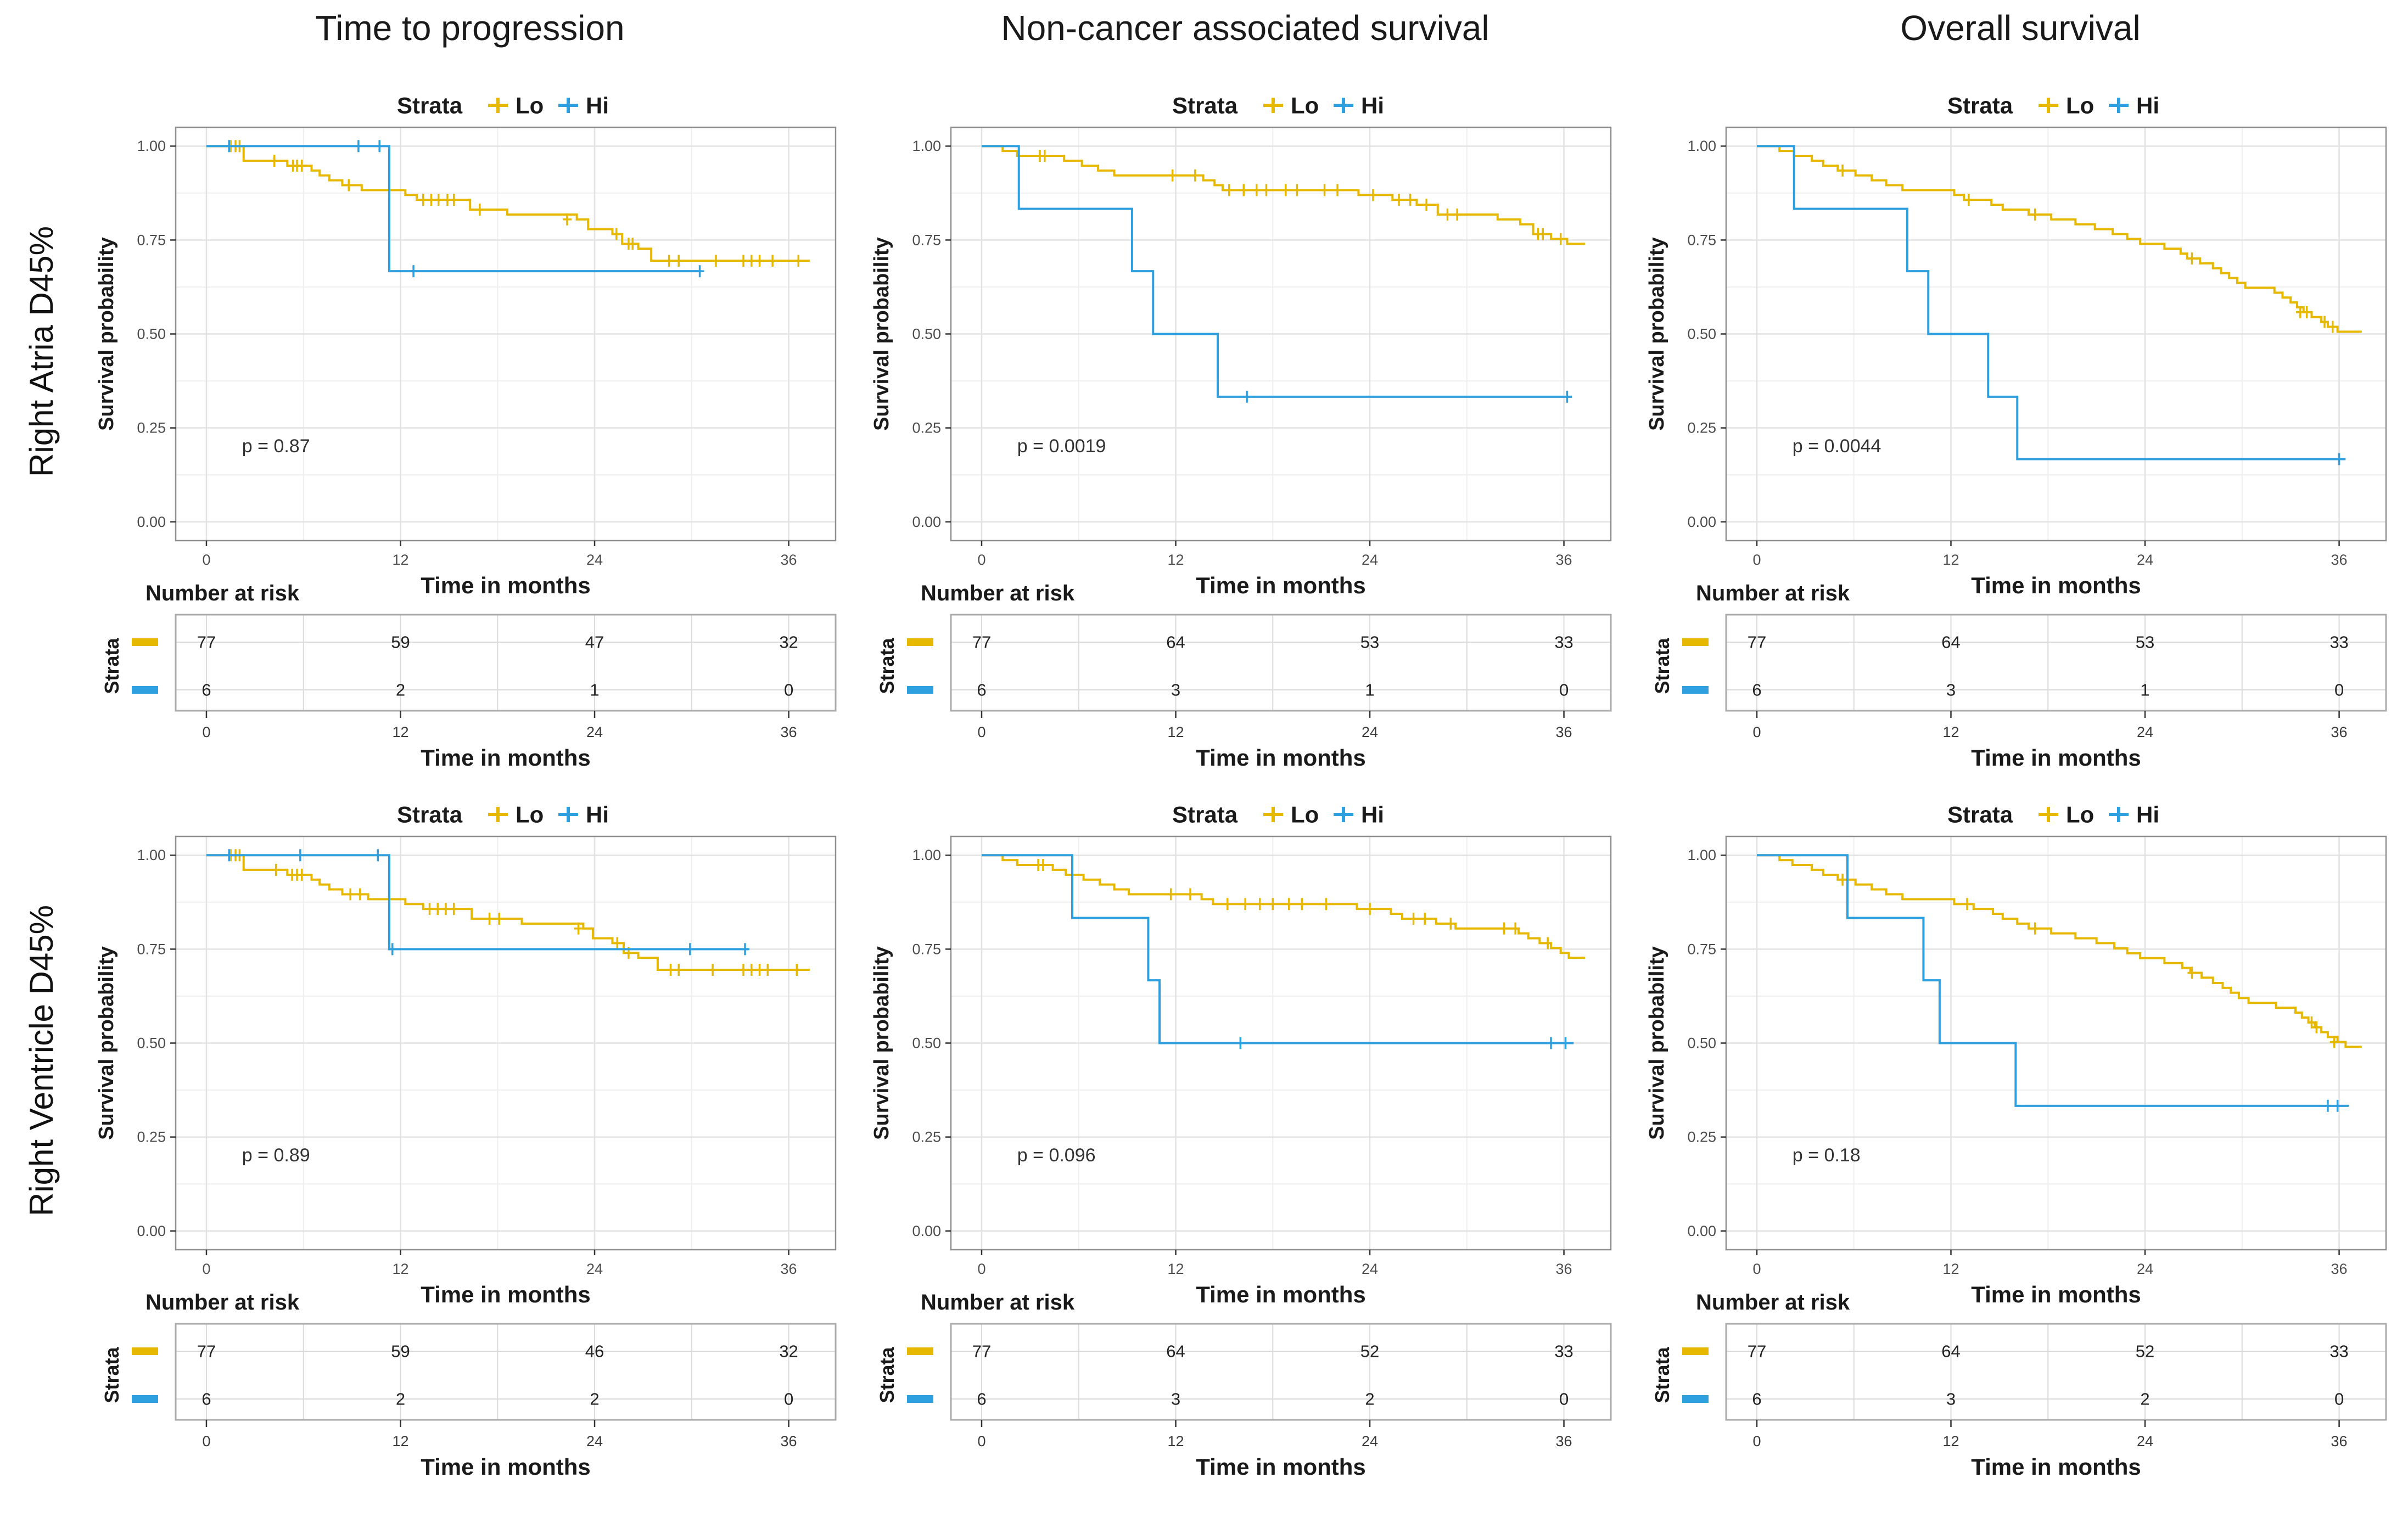 Image resolution: width=2408 pixels, height=1517 pixels. I want to click on risk-count-hi: 2, so click(2145, 1400).